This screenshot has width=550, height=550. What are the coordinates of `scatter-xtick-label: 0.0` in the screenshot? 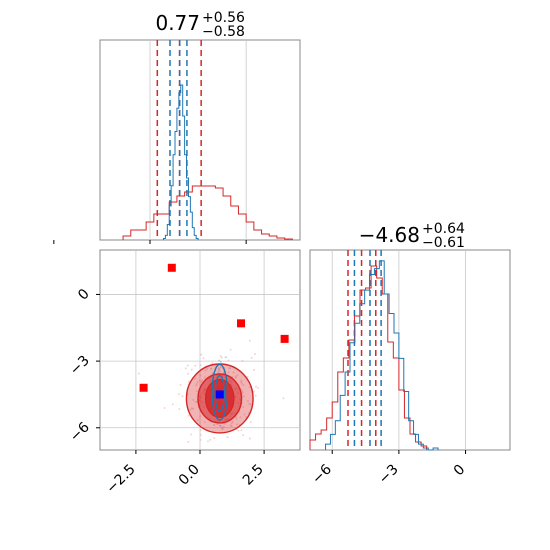 It's located at (189, 475).